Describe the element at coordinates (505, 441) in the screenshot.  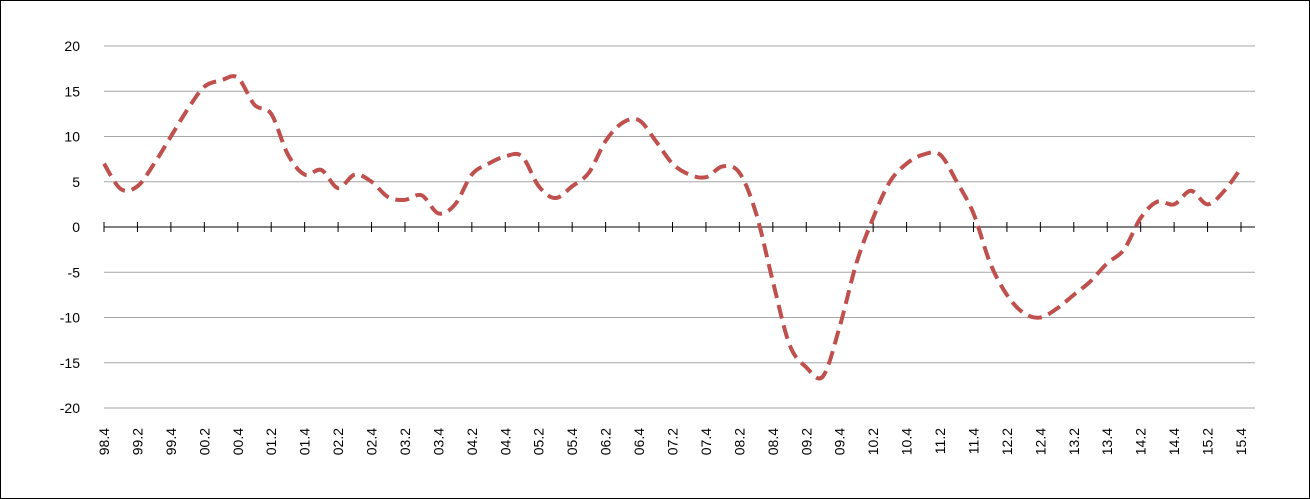
I see `x-tick-label: 04.4` at that location.